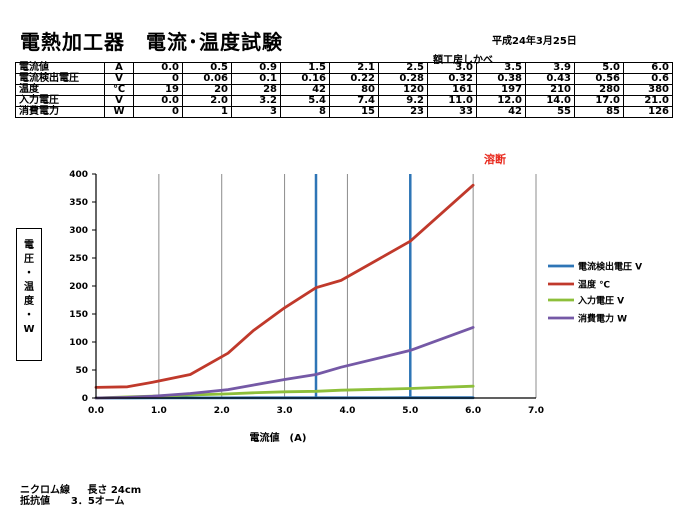 This screenshot has width=700, height=518. Describe the element at coordinates (648, 112) in the screenshot. I see `table-cell: 126` at that location.